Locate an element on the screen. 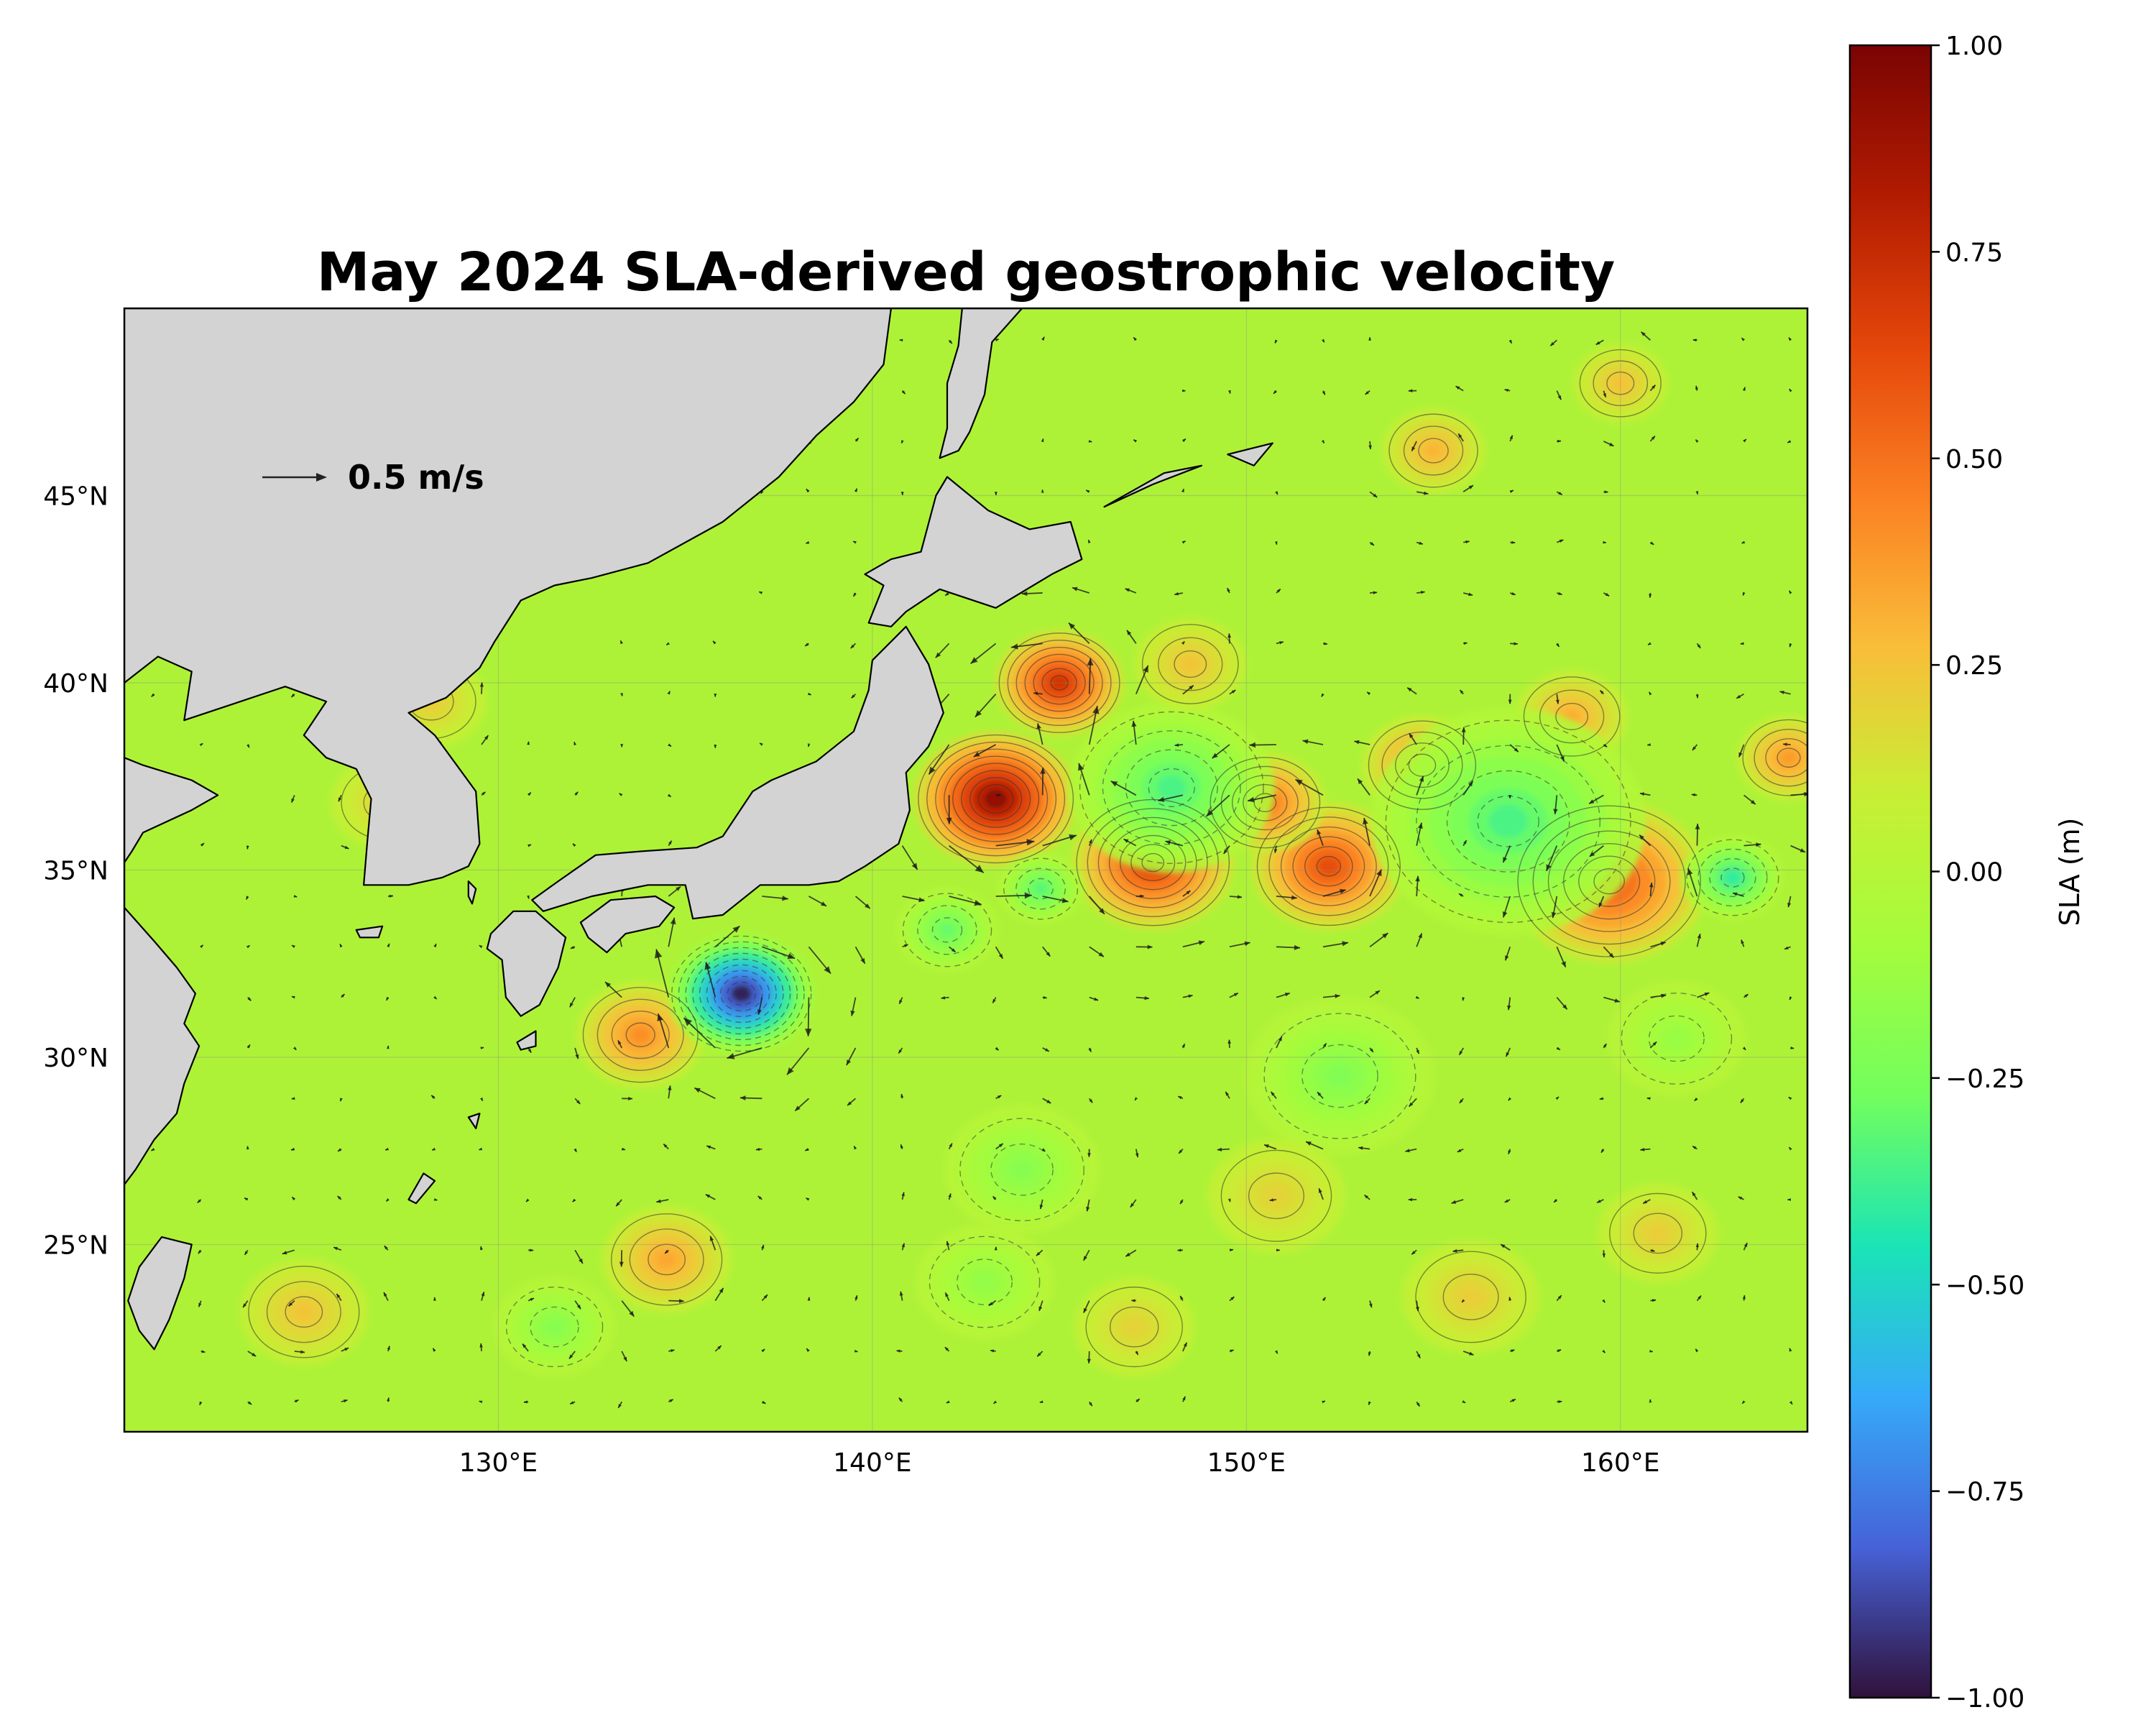 The width and height of the screenshot is (2156, 1725). landmass-asia-mainland is located at coordinates (508, 597).